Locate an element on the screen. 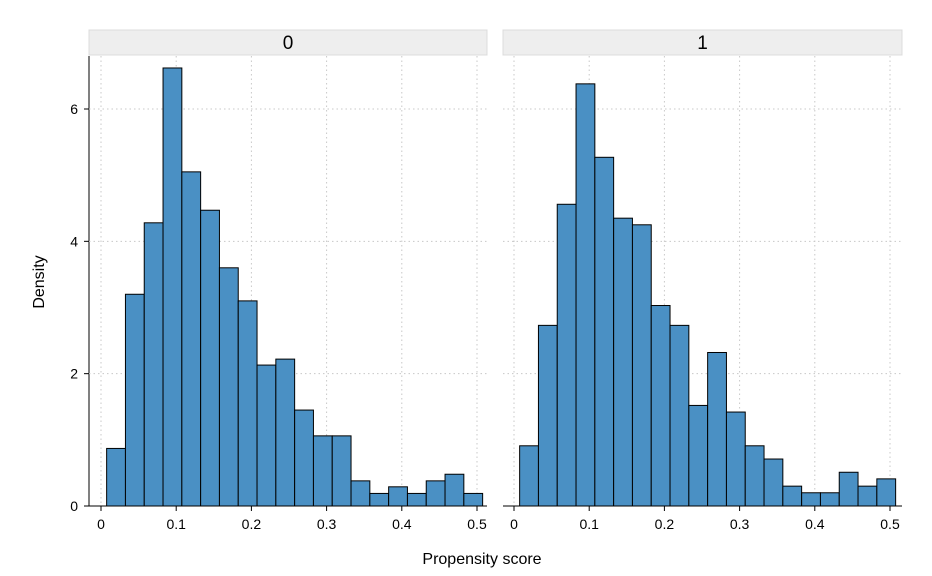  y-tick-label: 4 is located at coordinates (74, 241).